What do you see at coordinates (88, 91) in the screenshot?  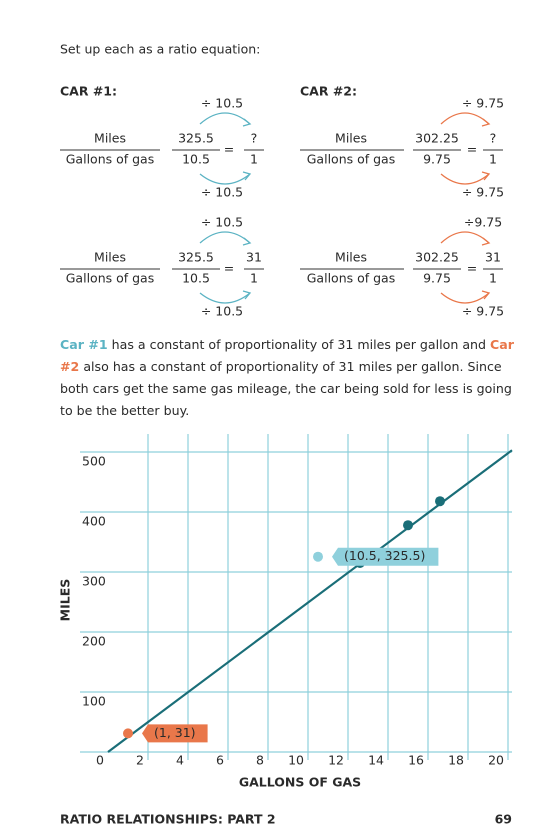 I see `car-label: CAR #1:` at bounding box center [88, 91].